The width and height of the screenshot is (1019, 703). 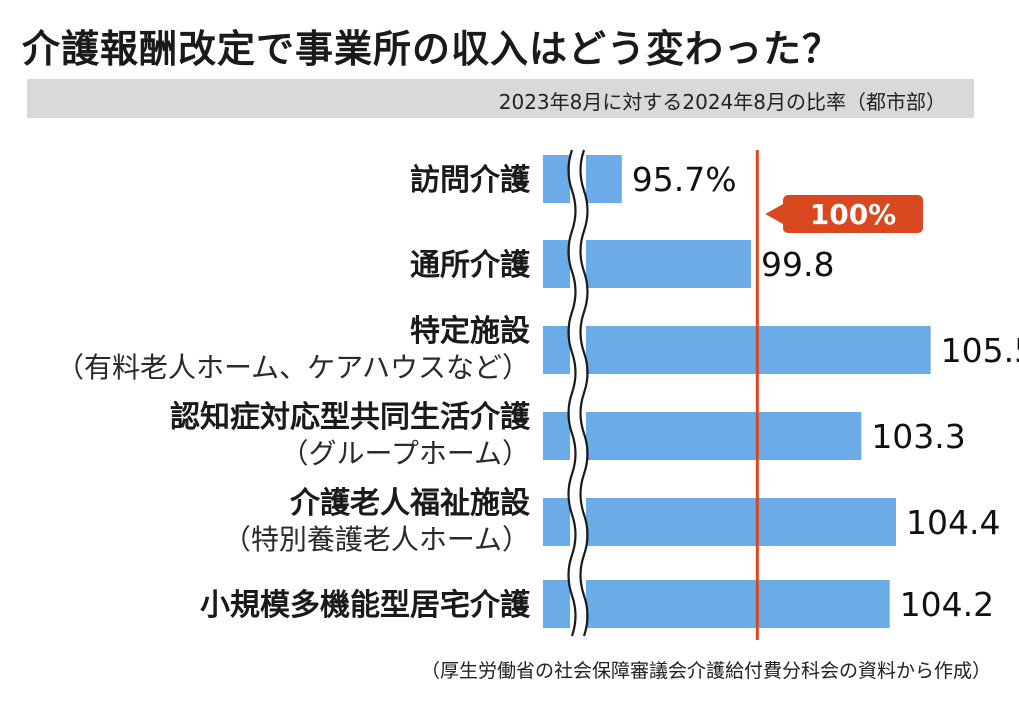 What do you see at coordinates (376, 539) in the screenshot?
I see `category-sublabel-5: （特別養護老人ホーム）` at bounding box center [376, 539].